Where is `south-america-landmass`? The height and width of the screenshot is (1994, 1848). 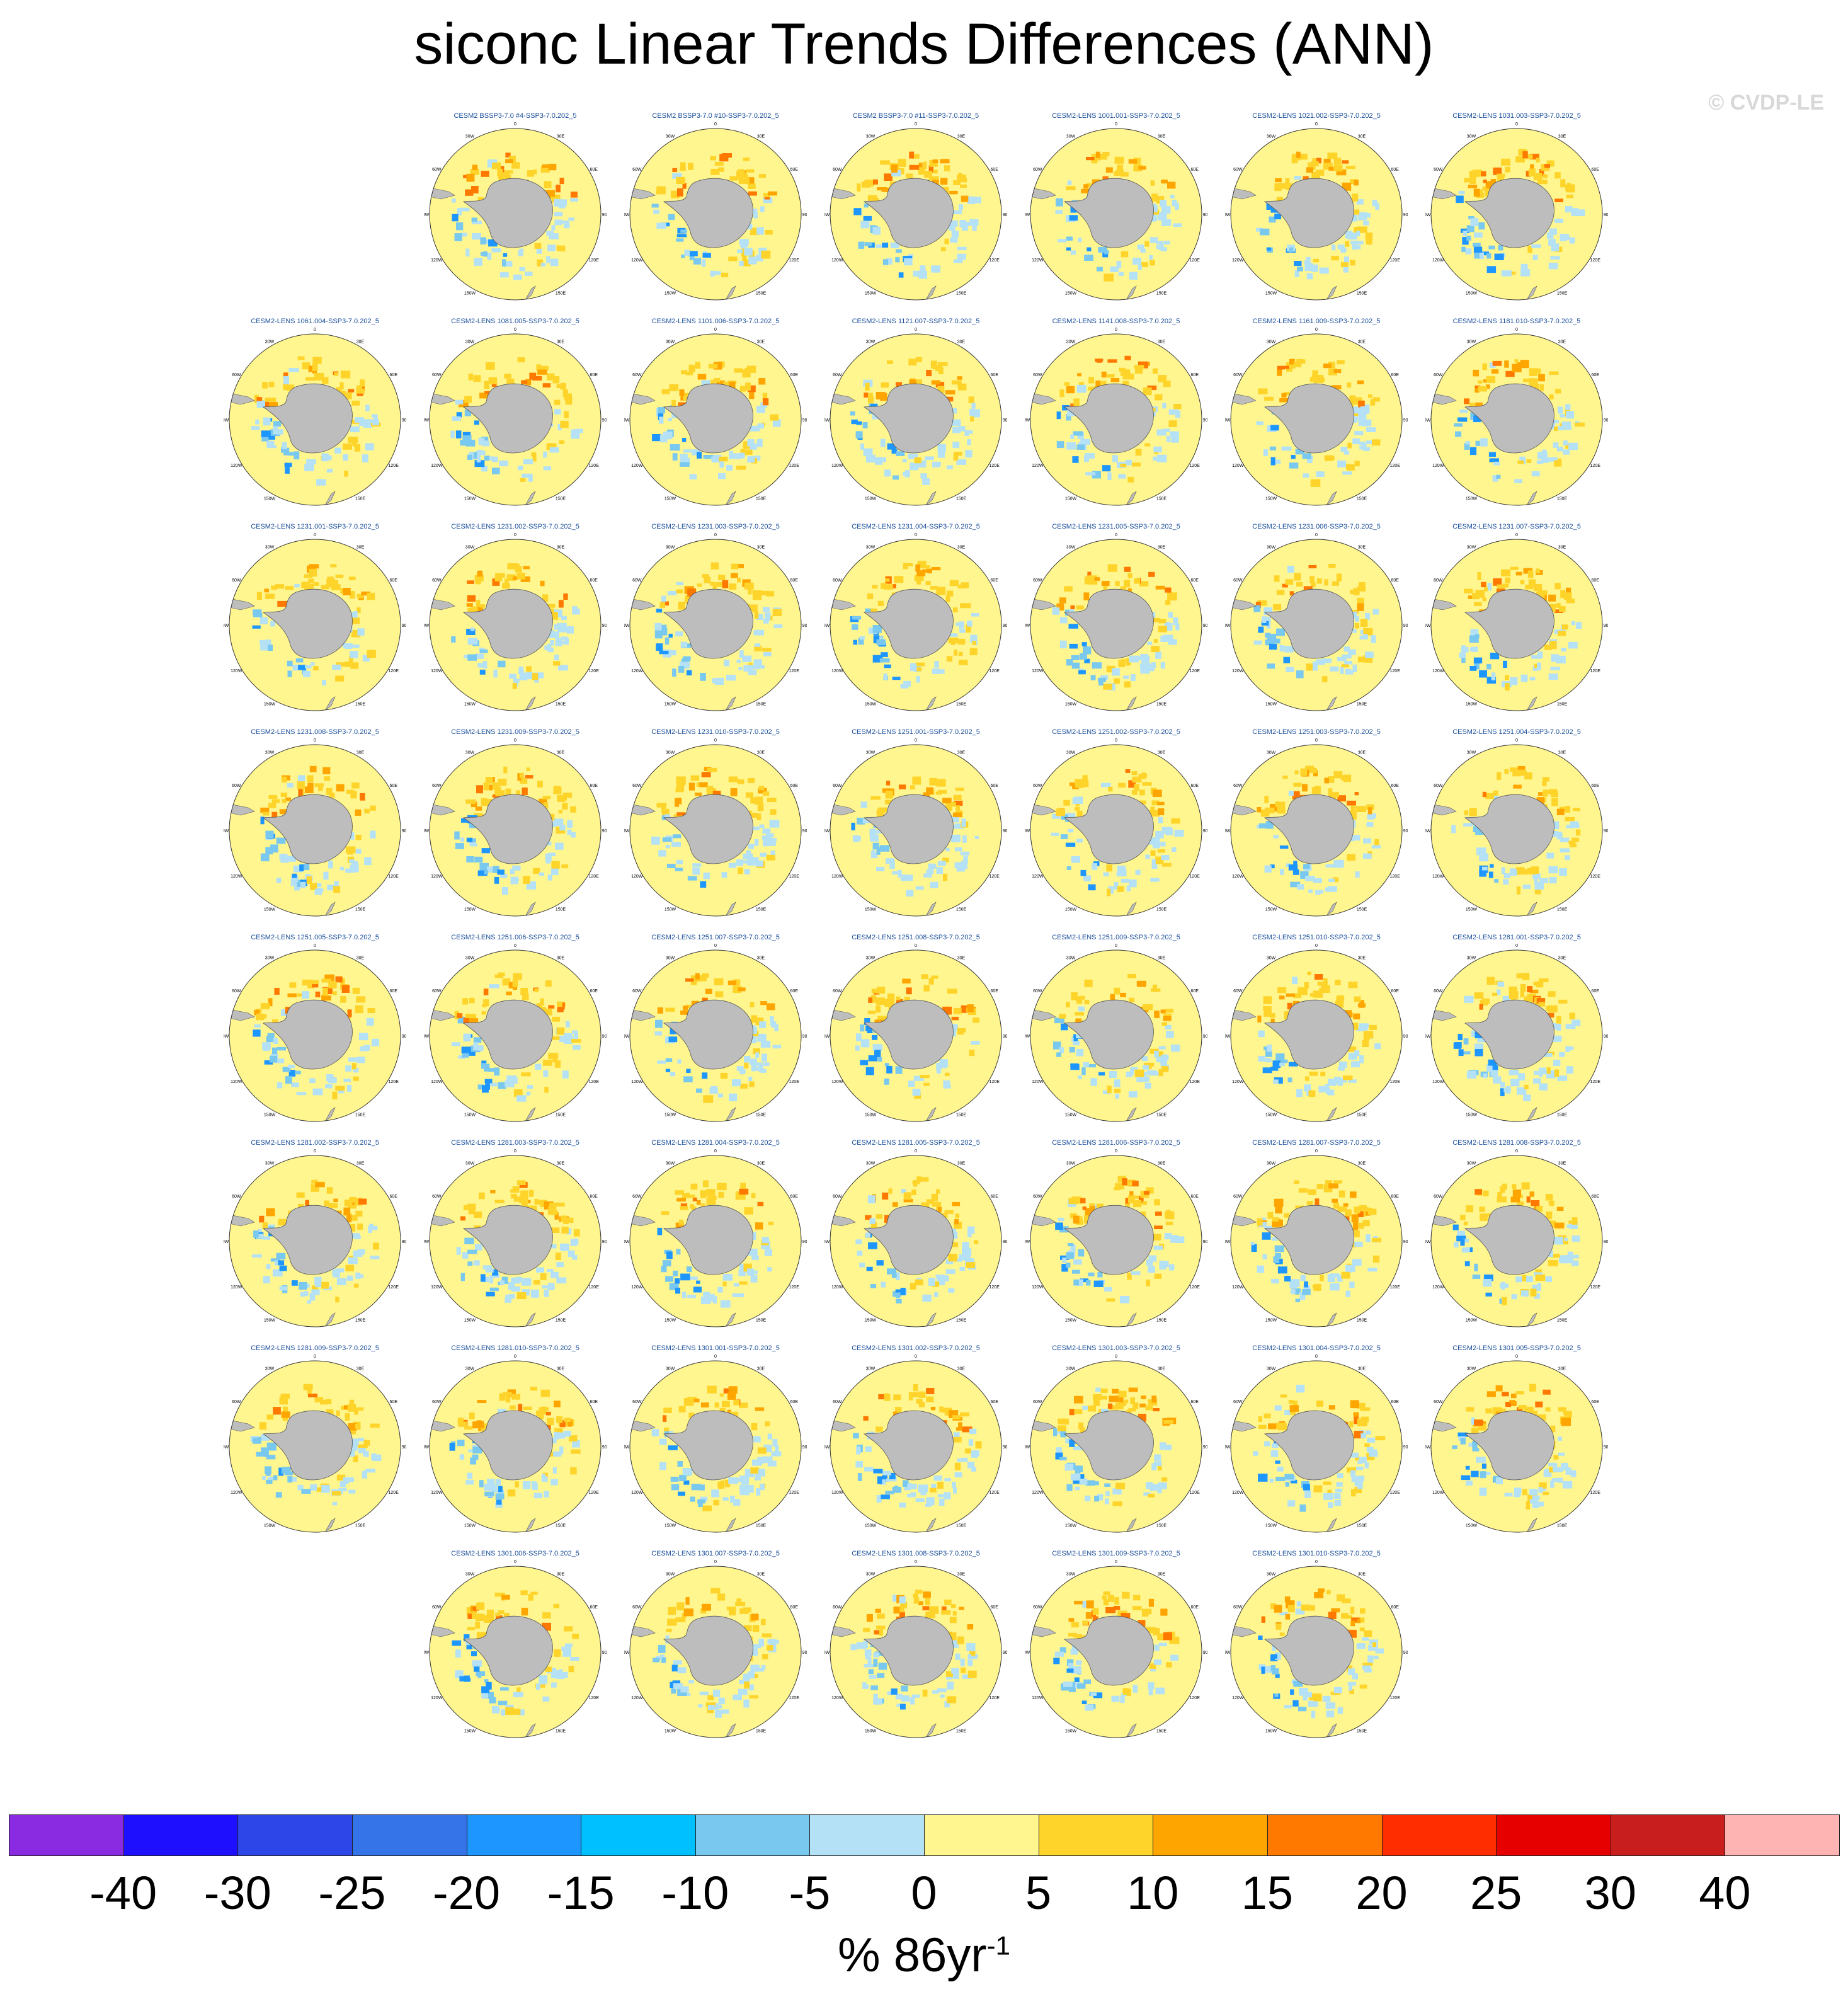
south-america-landmass is located at coordinates (1043, 604).